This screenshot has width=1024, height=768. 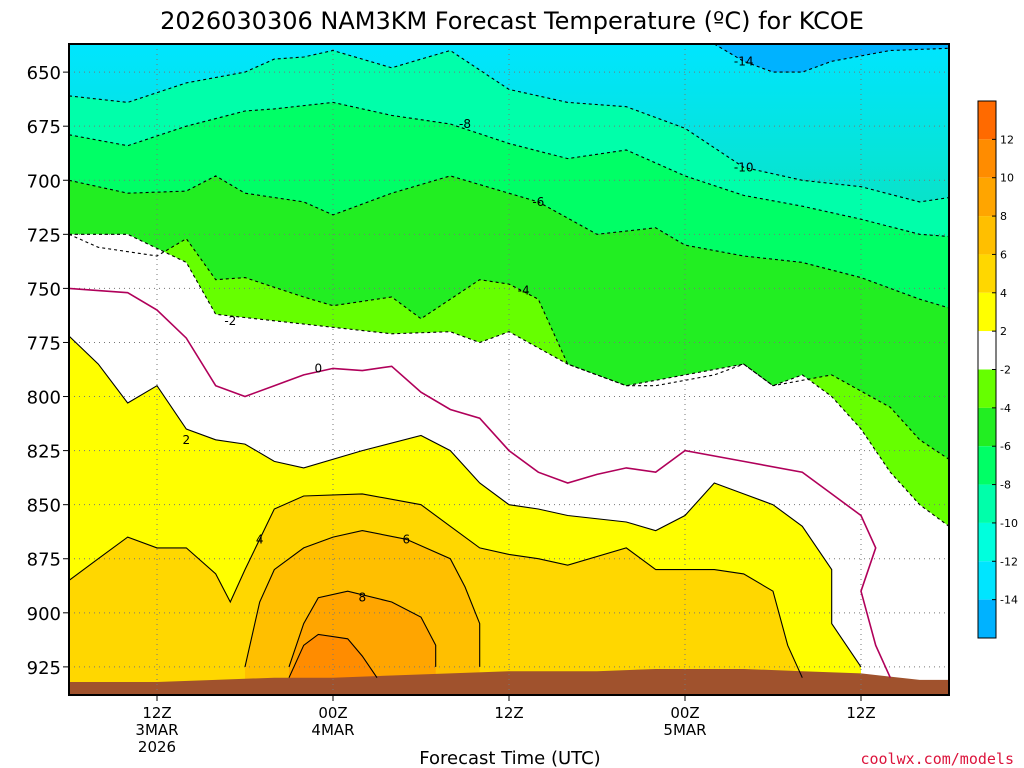 I want to click on contour-label: -10, so click(x=744, y=167).